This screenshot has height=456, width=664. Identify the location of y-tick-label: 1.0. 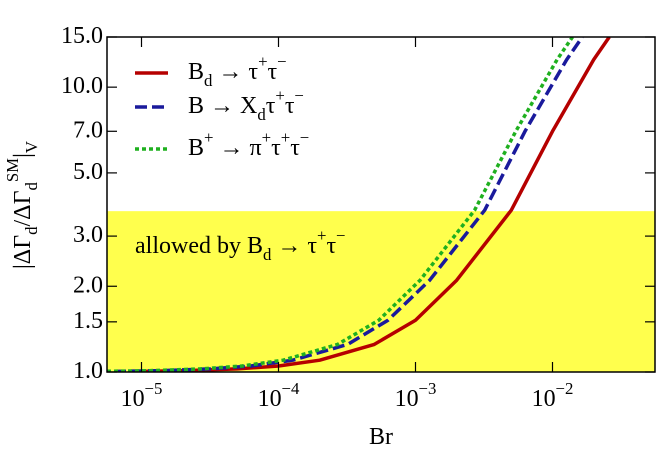
(88, 371).